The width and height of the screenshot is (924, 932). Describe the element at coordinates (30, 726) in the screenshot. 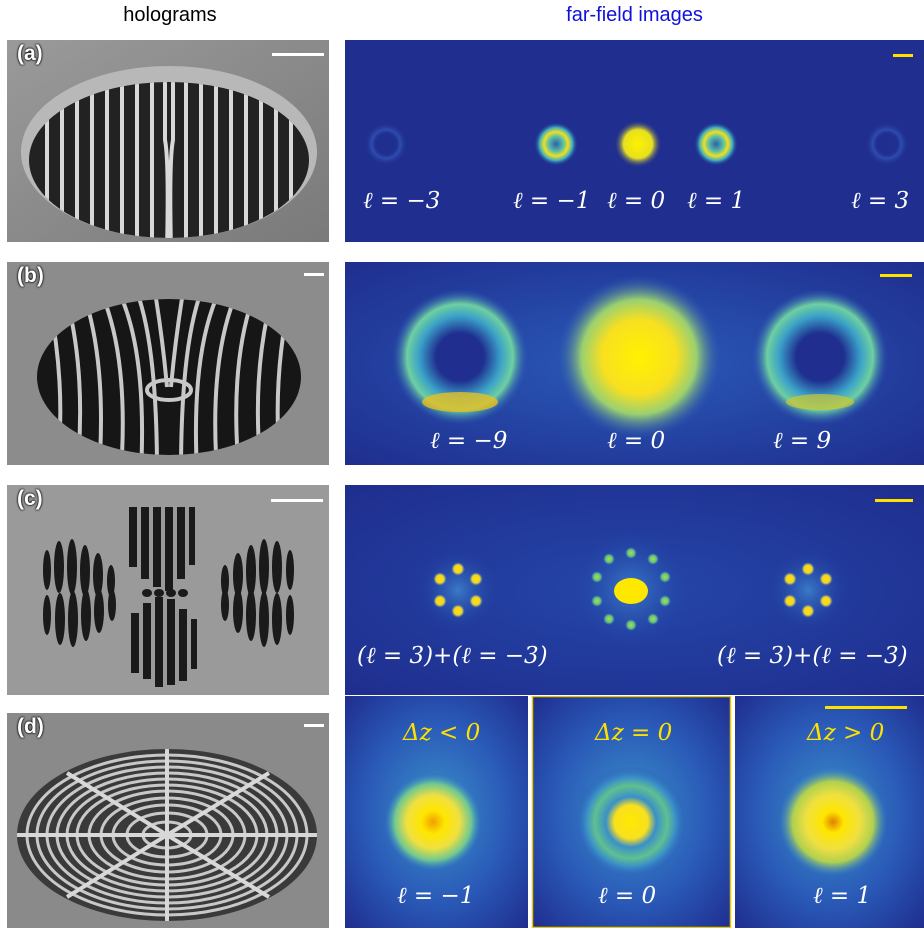

I see `panel-label-d: (d)` at that location.